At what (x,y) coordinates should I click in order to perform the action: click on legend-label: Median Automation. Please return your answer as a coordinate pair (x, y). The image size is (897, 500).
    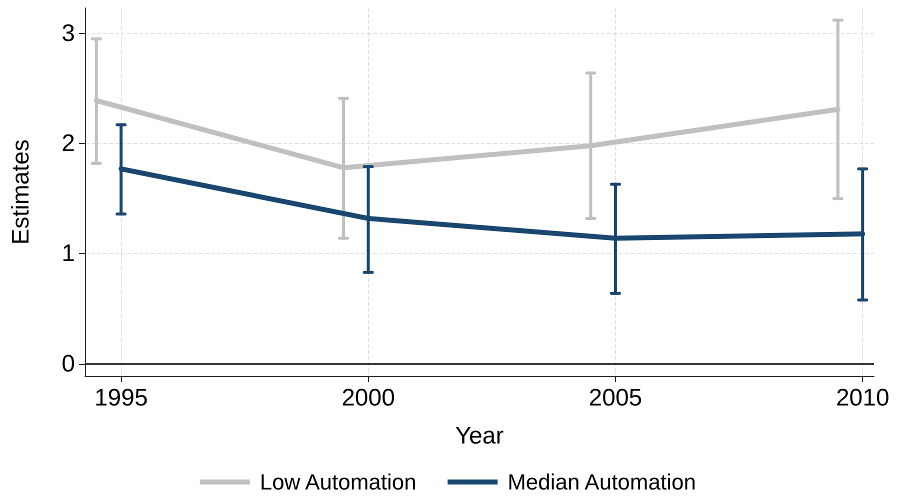
    Looking at the image, I should click on (602, 482).